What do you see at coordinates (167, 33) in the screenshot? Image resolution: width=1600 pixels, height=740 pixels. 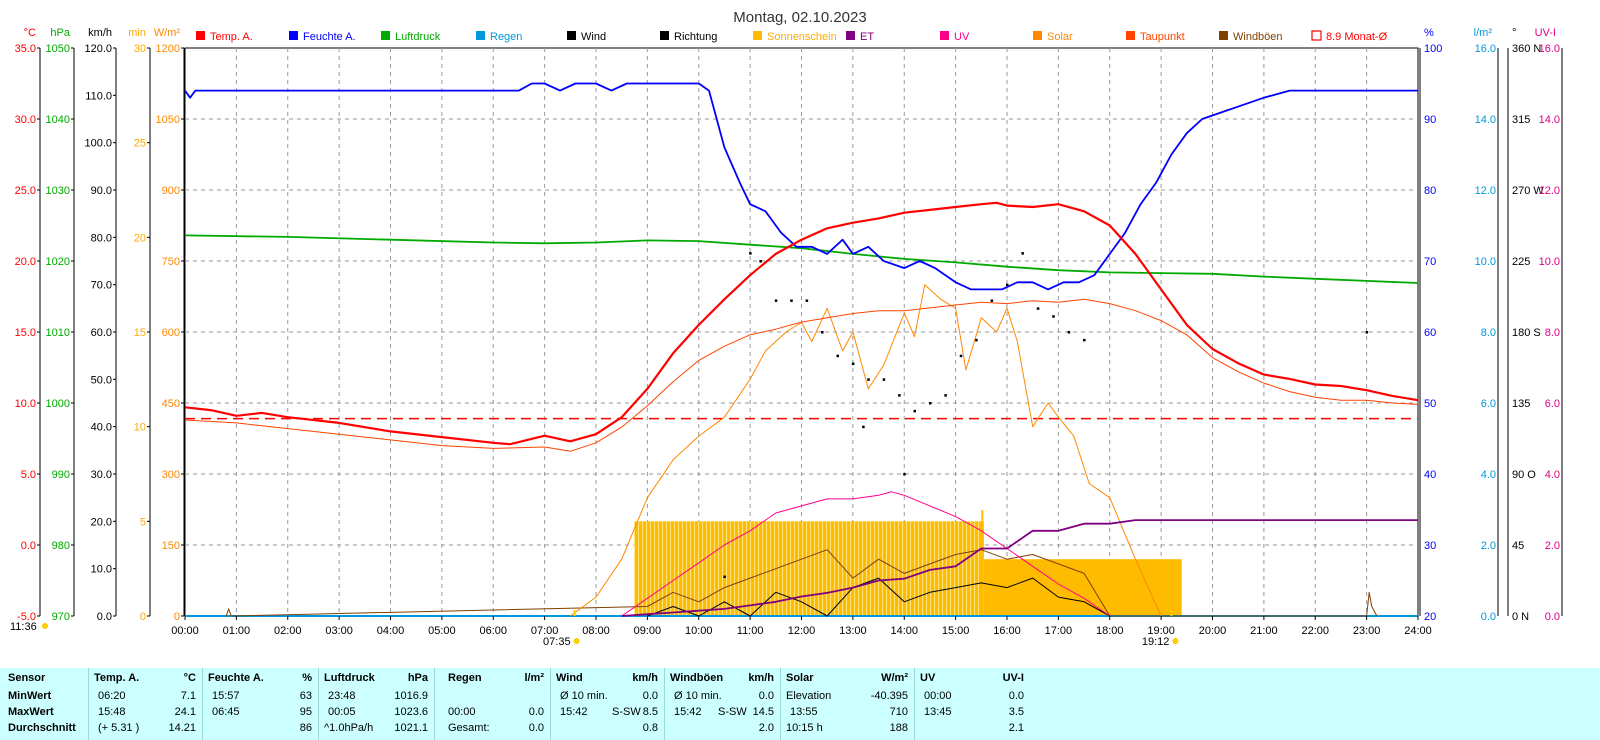 I see `axis-unit-label: W/m²` at bounding box center [167, 33].